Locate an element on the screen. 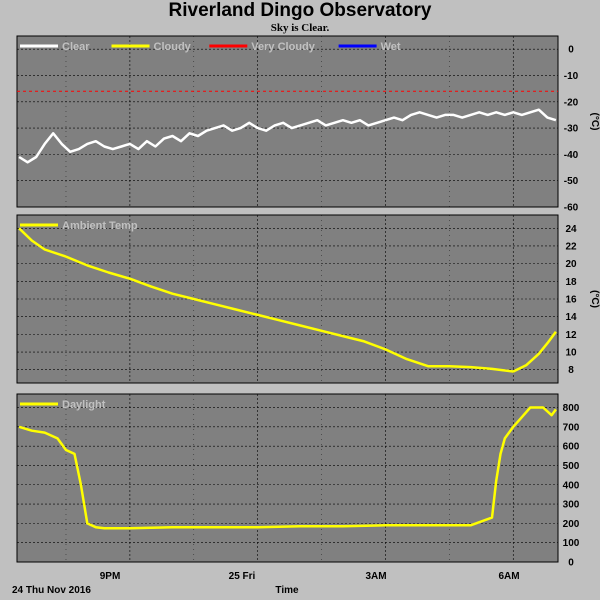  y-tick-label: 800 is located at coordinates (571, 408).